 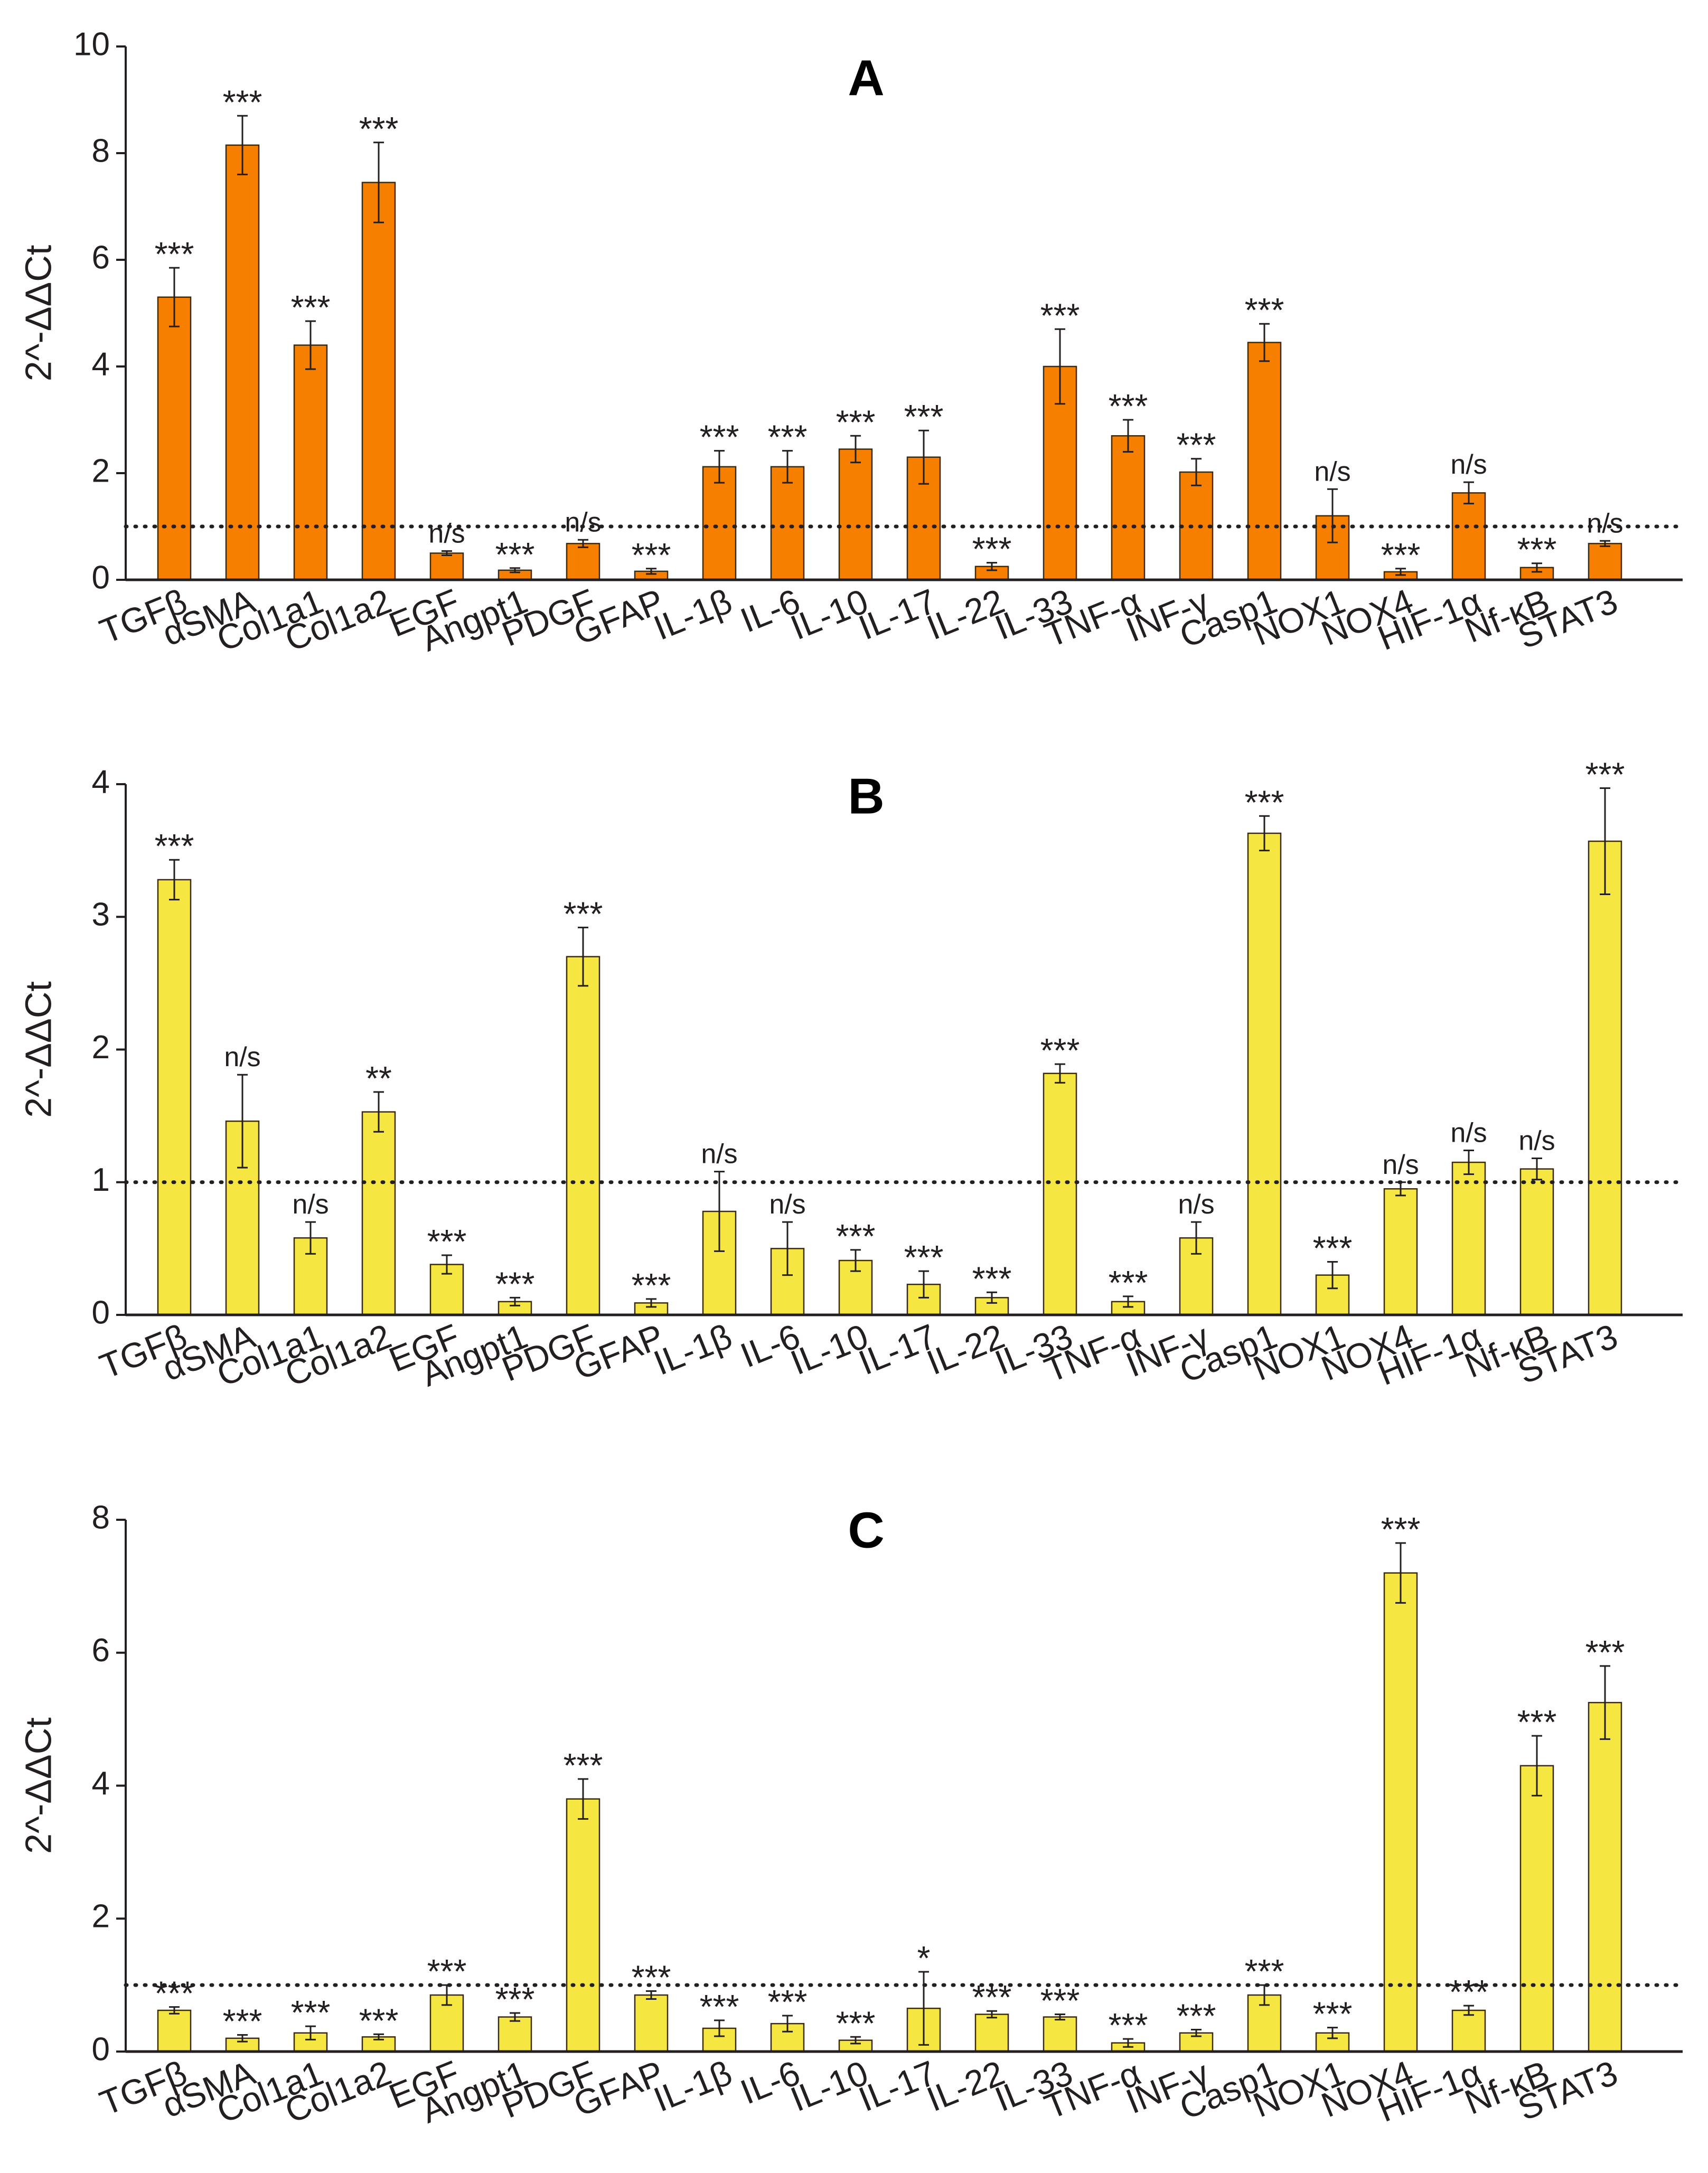 I want to click on significance-label: *, so click(x=924, y=1958).